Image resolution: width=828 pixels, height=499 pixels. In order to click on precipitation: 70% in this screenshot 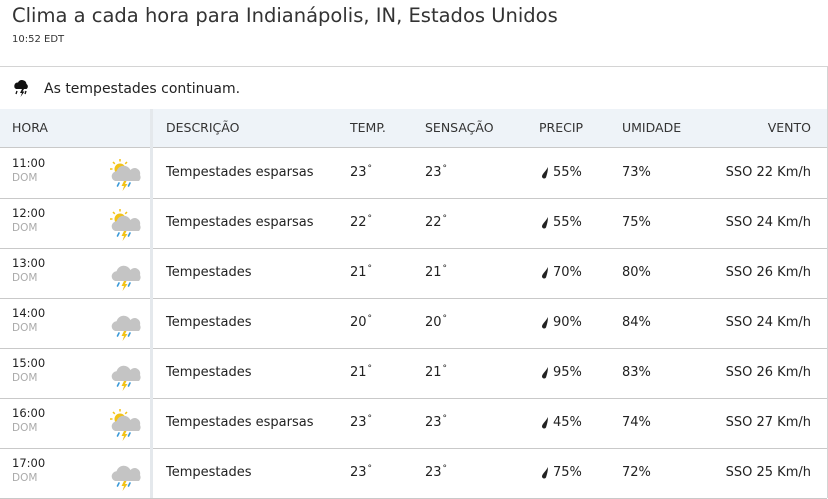, I will do `click(561, 272)`.